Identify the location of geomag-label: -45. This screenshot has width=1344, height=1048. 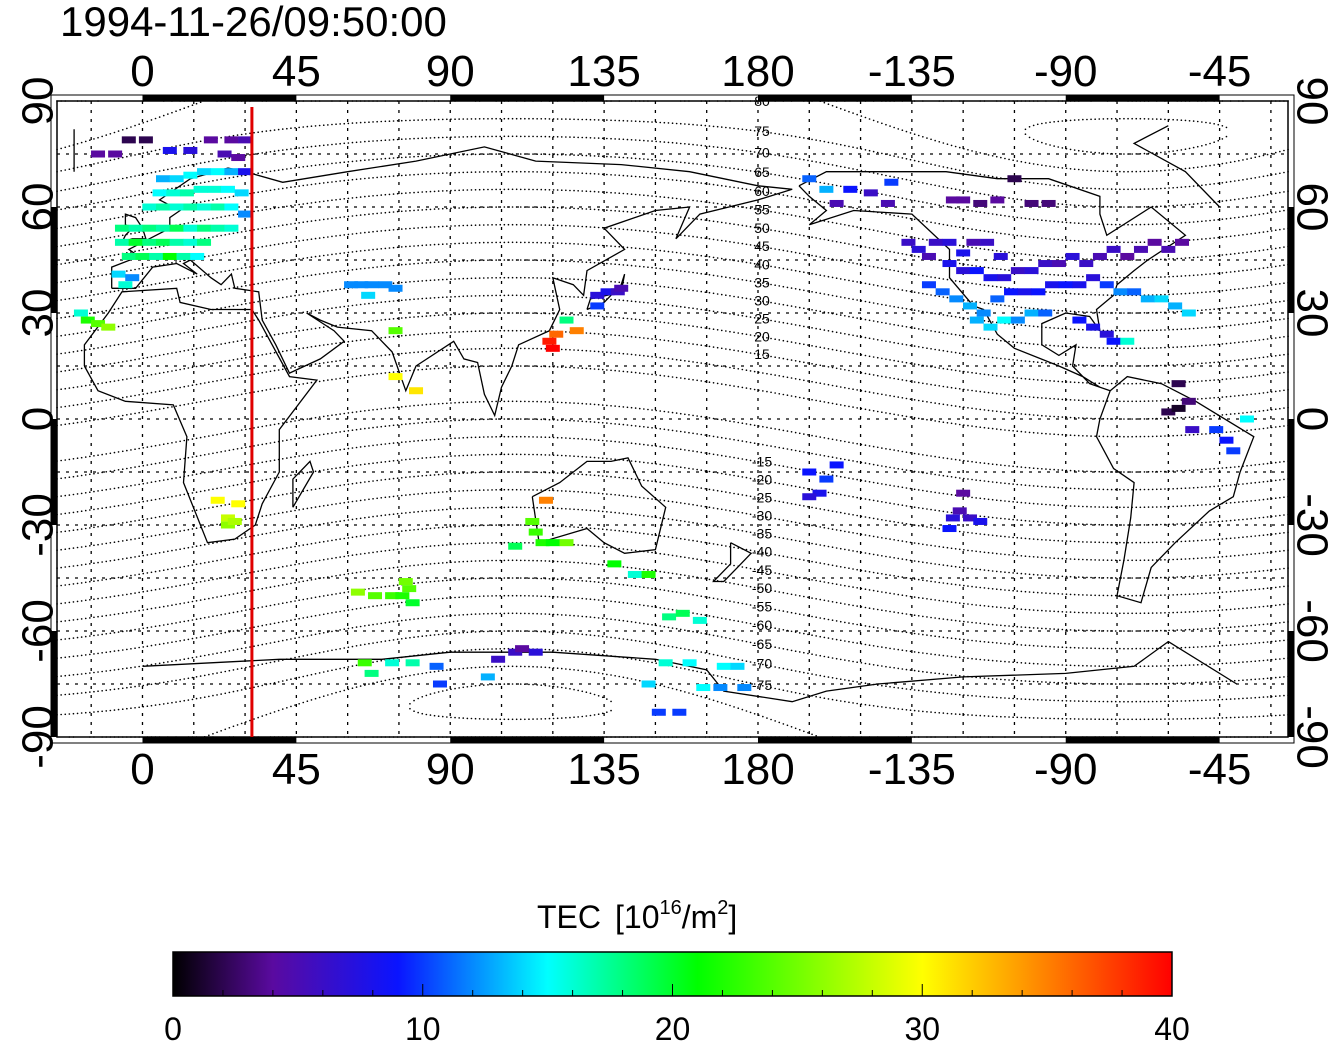
(762, 570).